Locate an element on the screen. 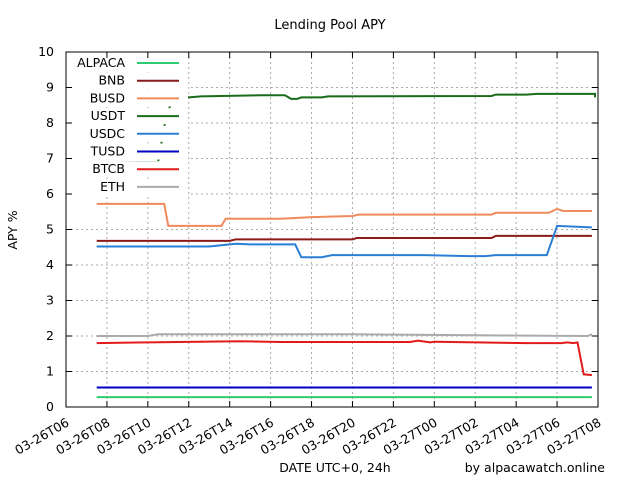 The width and height of the screenshot is (640, 484). legend-label: ALPACA is located at coordinates (101, 62).